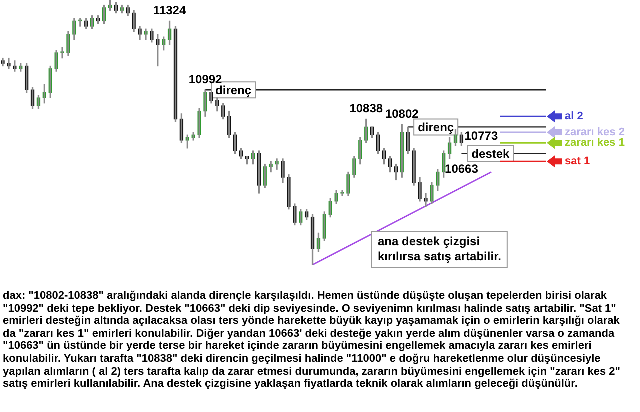 The width and height of the screenshot is (640, 412). I want to click on annotation: 11324, so click(169, 11).